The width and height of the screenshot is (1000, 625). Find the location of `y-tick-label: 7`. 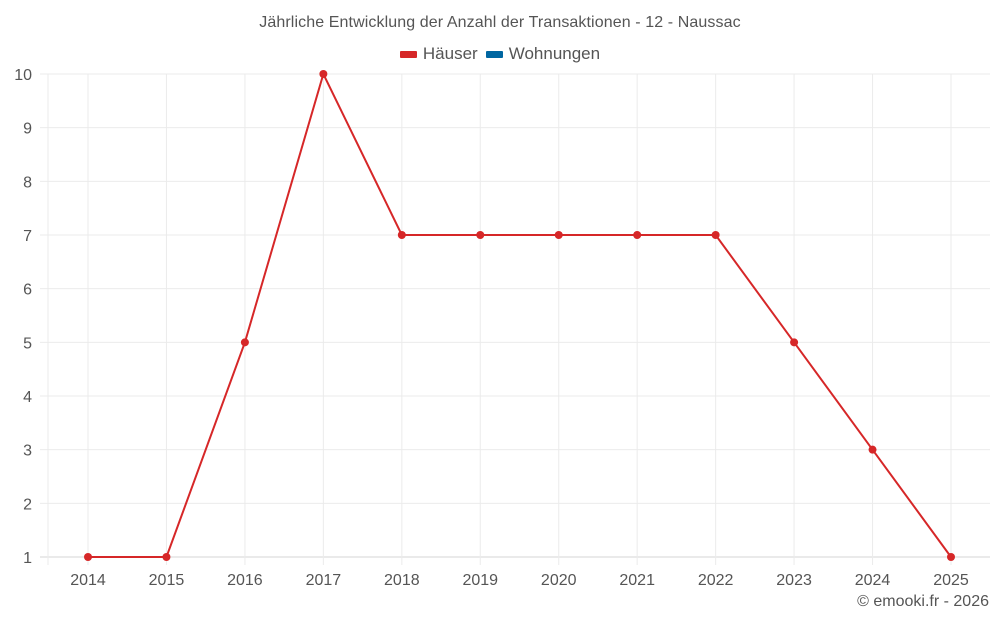

y-tick-label: 7 is located at coordinates (27, 236).